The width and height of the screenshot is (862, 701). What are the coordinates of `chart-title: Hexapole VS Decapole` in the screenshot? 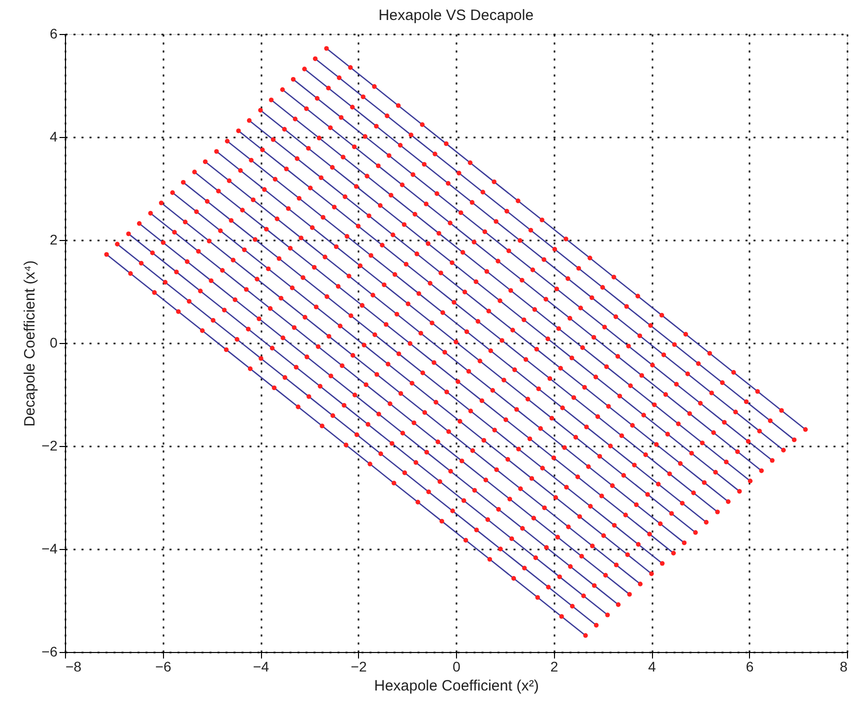 It's located at (456, 15).